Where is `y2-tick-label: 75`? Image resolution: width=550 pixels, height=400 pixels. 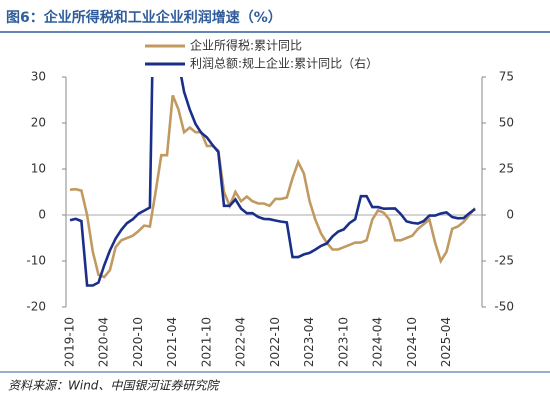
y2-tick-label: 75 is located at coordinates (506, 77).